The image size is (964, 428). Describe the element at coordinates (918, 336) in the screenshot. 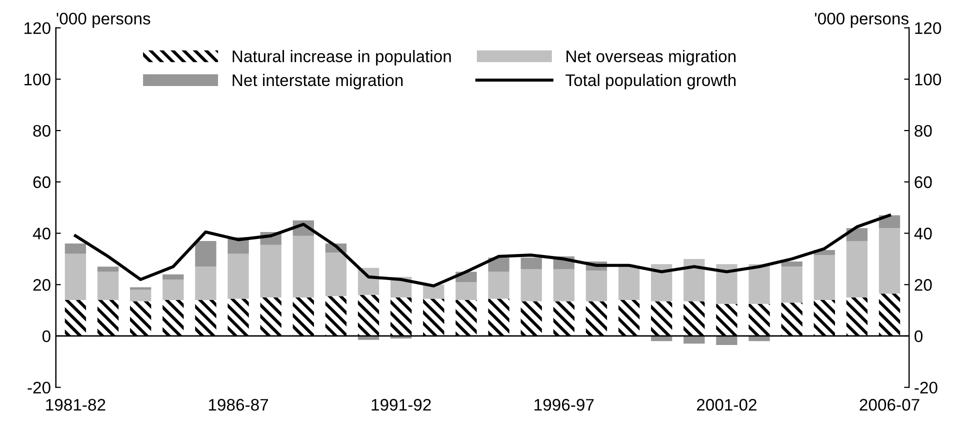

I see `y2-tick-label: 0` at that location.